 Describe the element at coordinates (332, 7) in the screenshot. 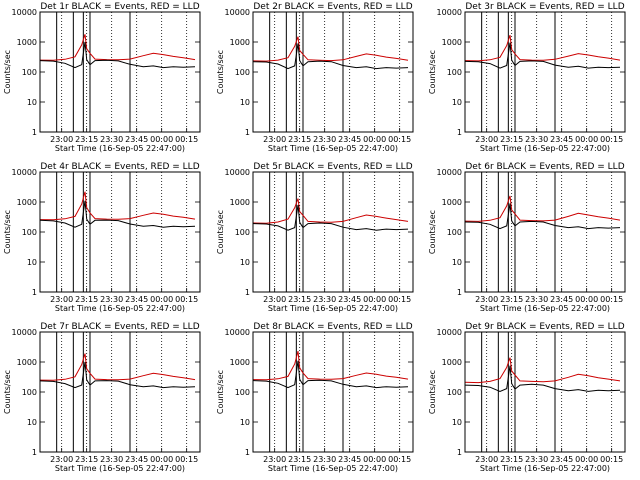

I see `chart-title: Det 2r BLACK = Events, RED = LLD` at that location.